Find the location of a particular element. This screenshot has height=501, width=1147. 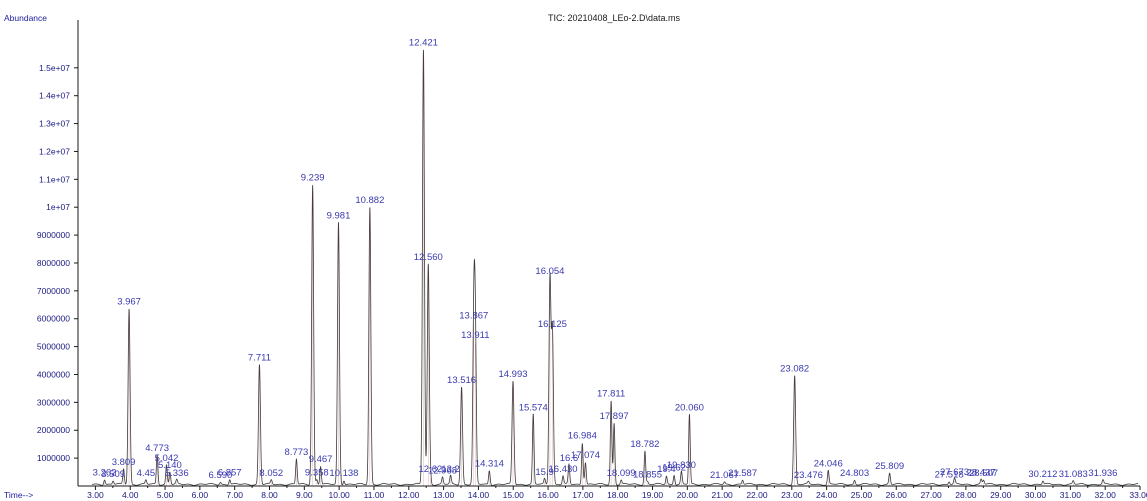

peak-label: 18.099 is located at coordinates (621, 473).